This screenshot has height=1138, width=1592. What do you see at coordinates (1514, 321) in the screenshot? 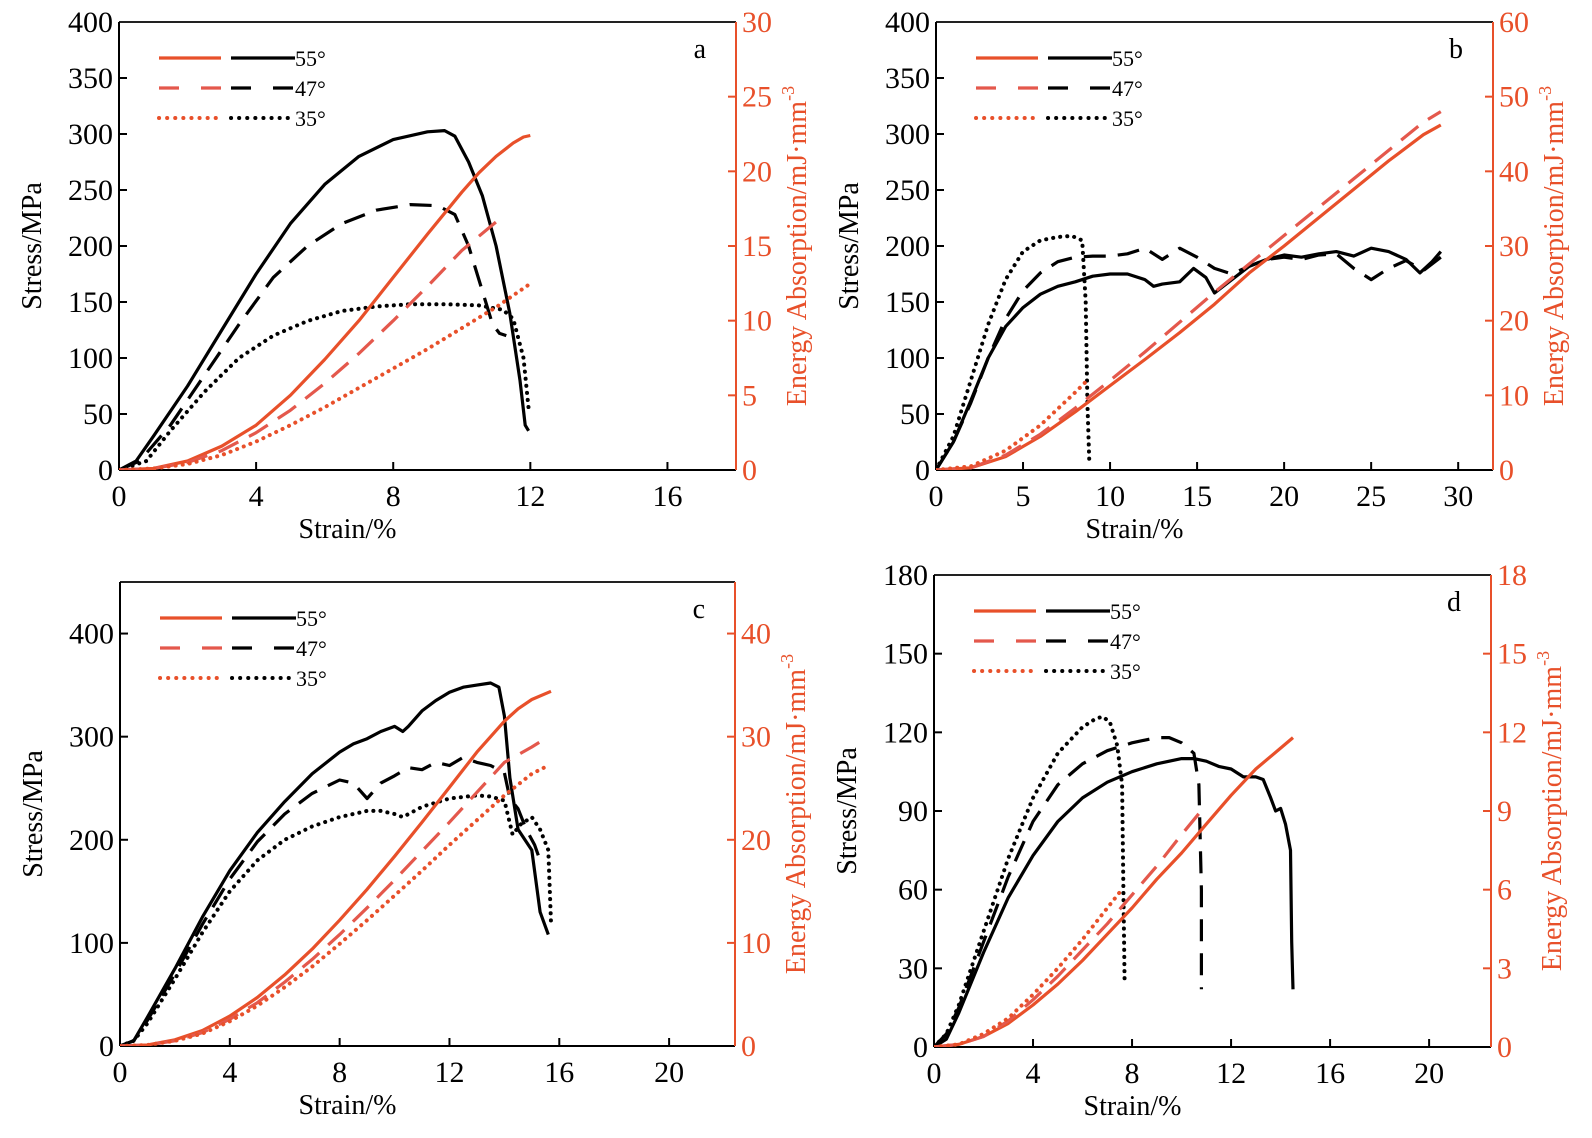
I see `y2-tick-label: 20` at bounding box center [1514, 321].